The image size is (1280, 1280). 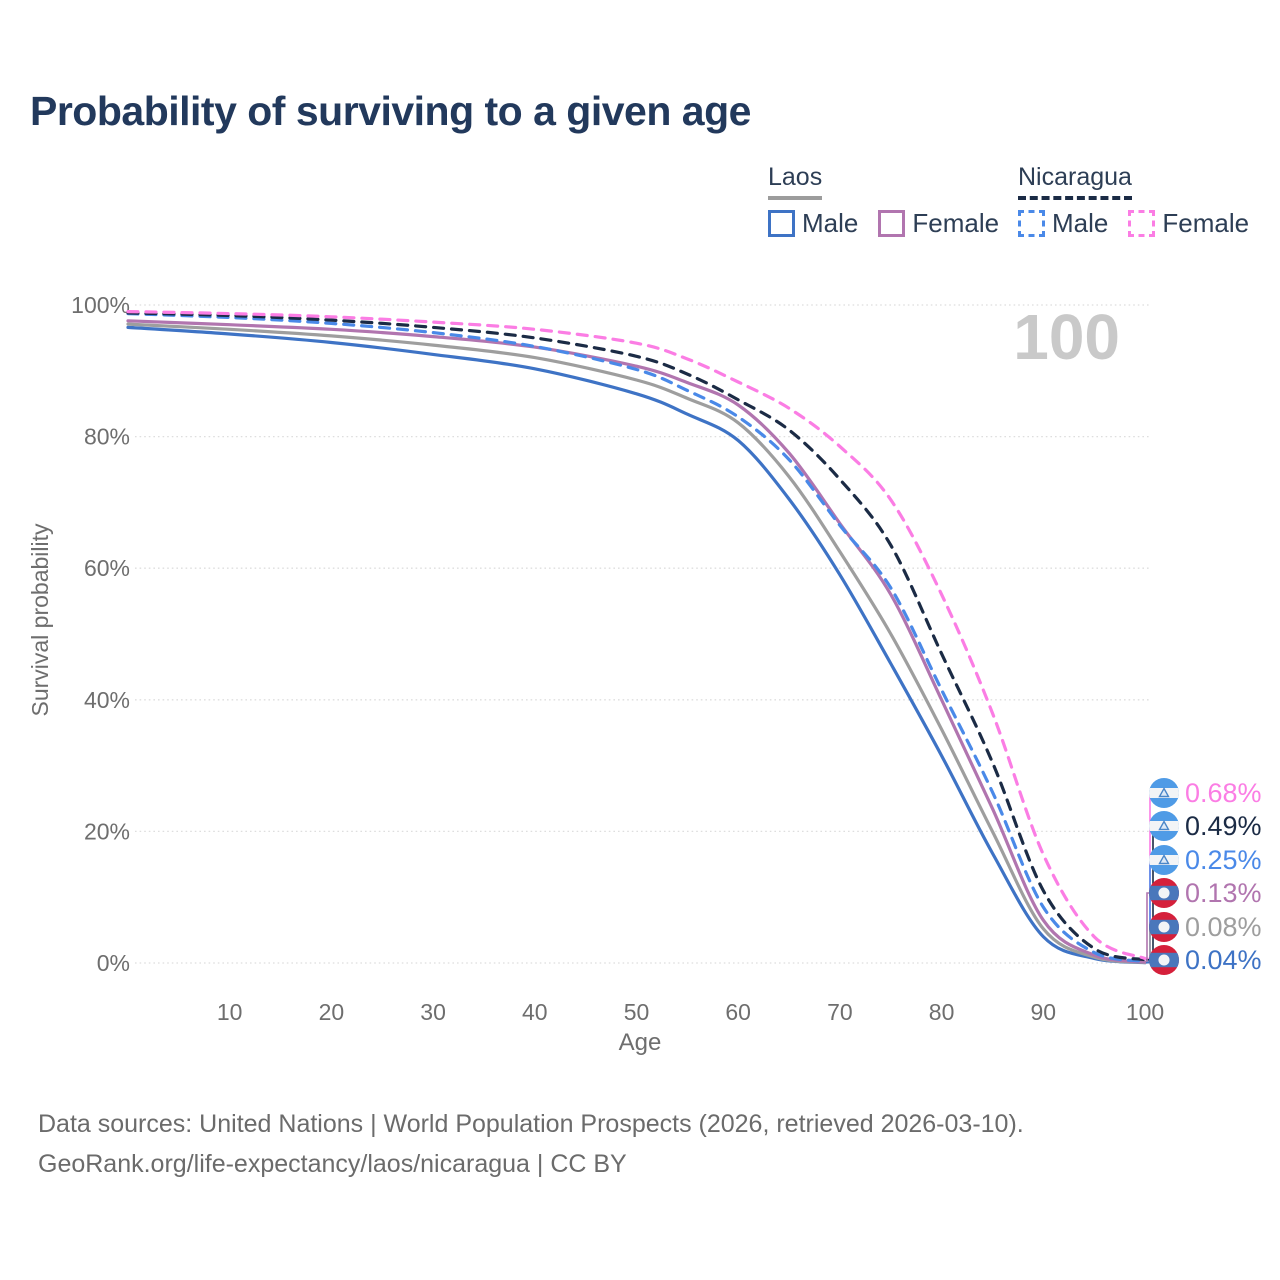 What do you see at coordinates (1044, 1012) in the screenshot?
I see `x-tick-label: 90` at bounding box center [1044, 1012].